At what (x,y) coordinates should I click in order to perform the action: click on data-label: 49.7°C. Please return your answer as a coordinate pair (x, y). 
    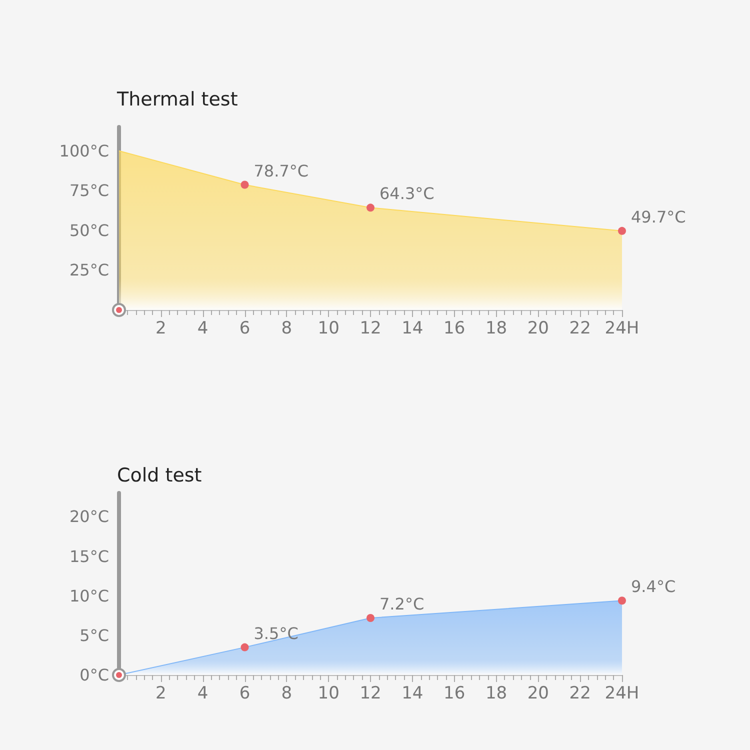
    Looking at the image, I should click on (658, 216).